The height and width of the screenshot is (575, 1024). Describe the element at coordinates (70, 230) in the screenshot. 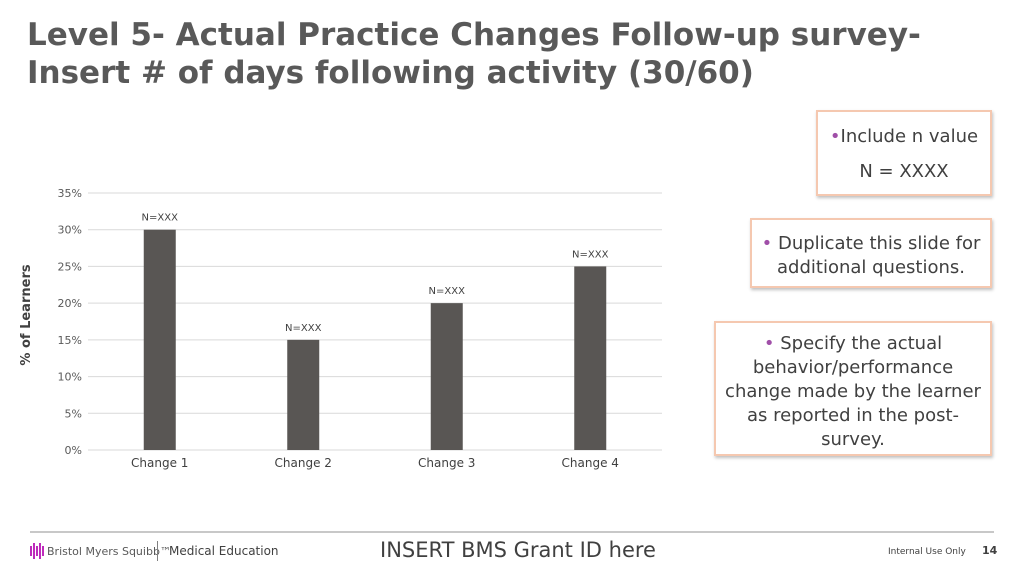

I see `y-tick-label: 30%` at that location.